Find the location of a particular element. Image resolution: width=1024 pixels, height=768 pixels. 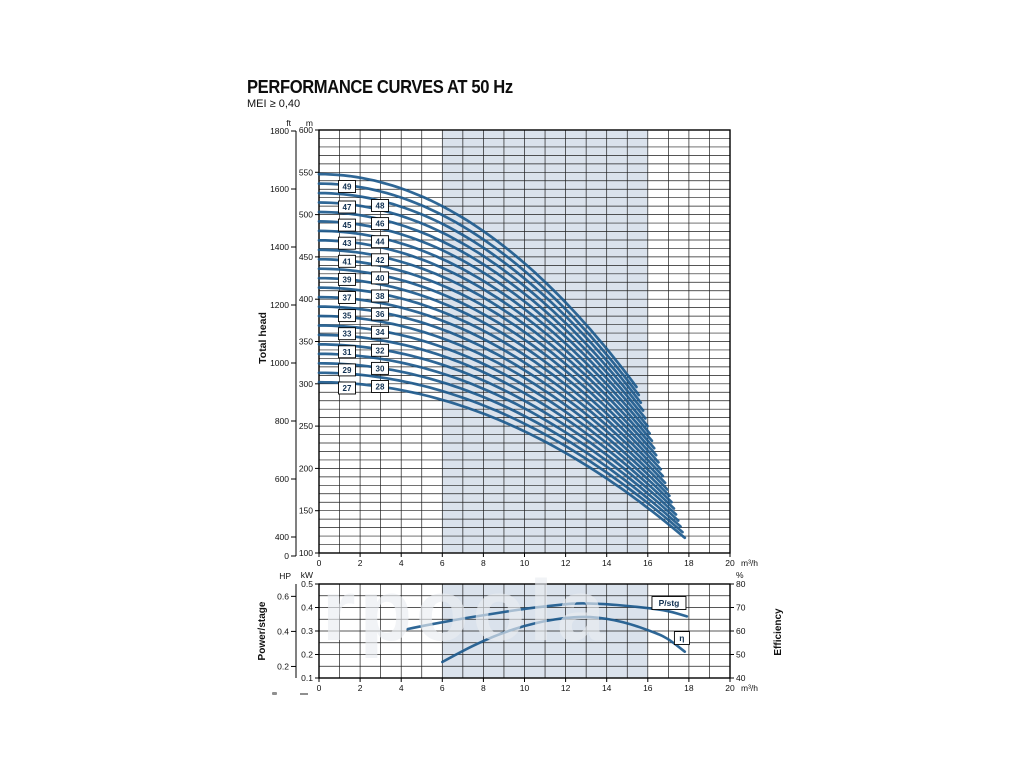

svg-text: 31 is located at coordinates (347, 352).